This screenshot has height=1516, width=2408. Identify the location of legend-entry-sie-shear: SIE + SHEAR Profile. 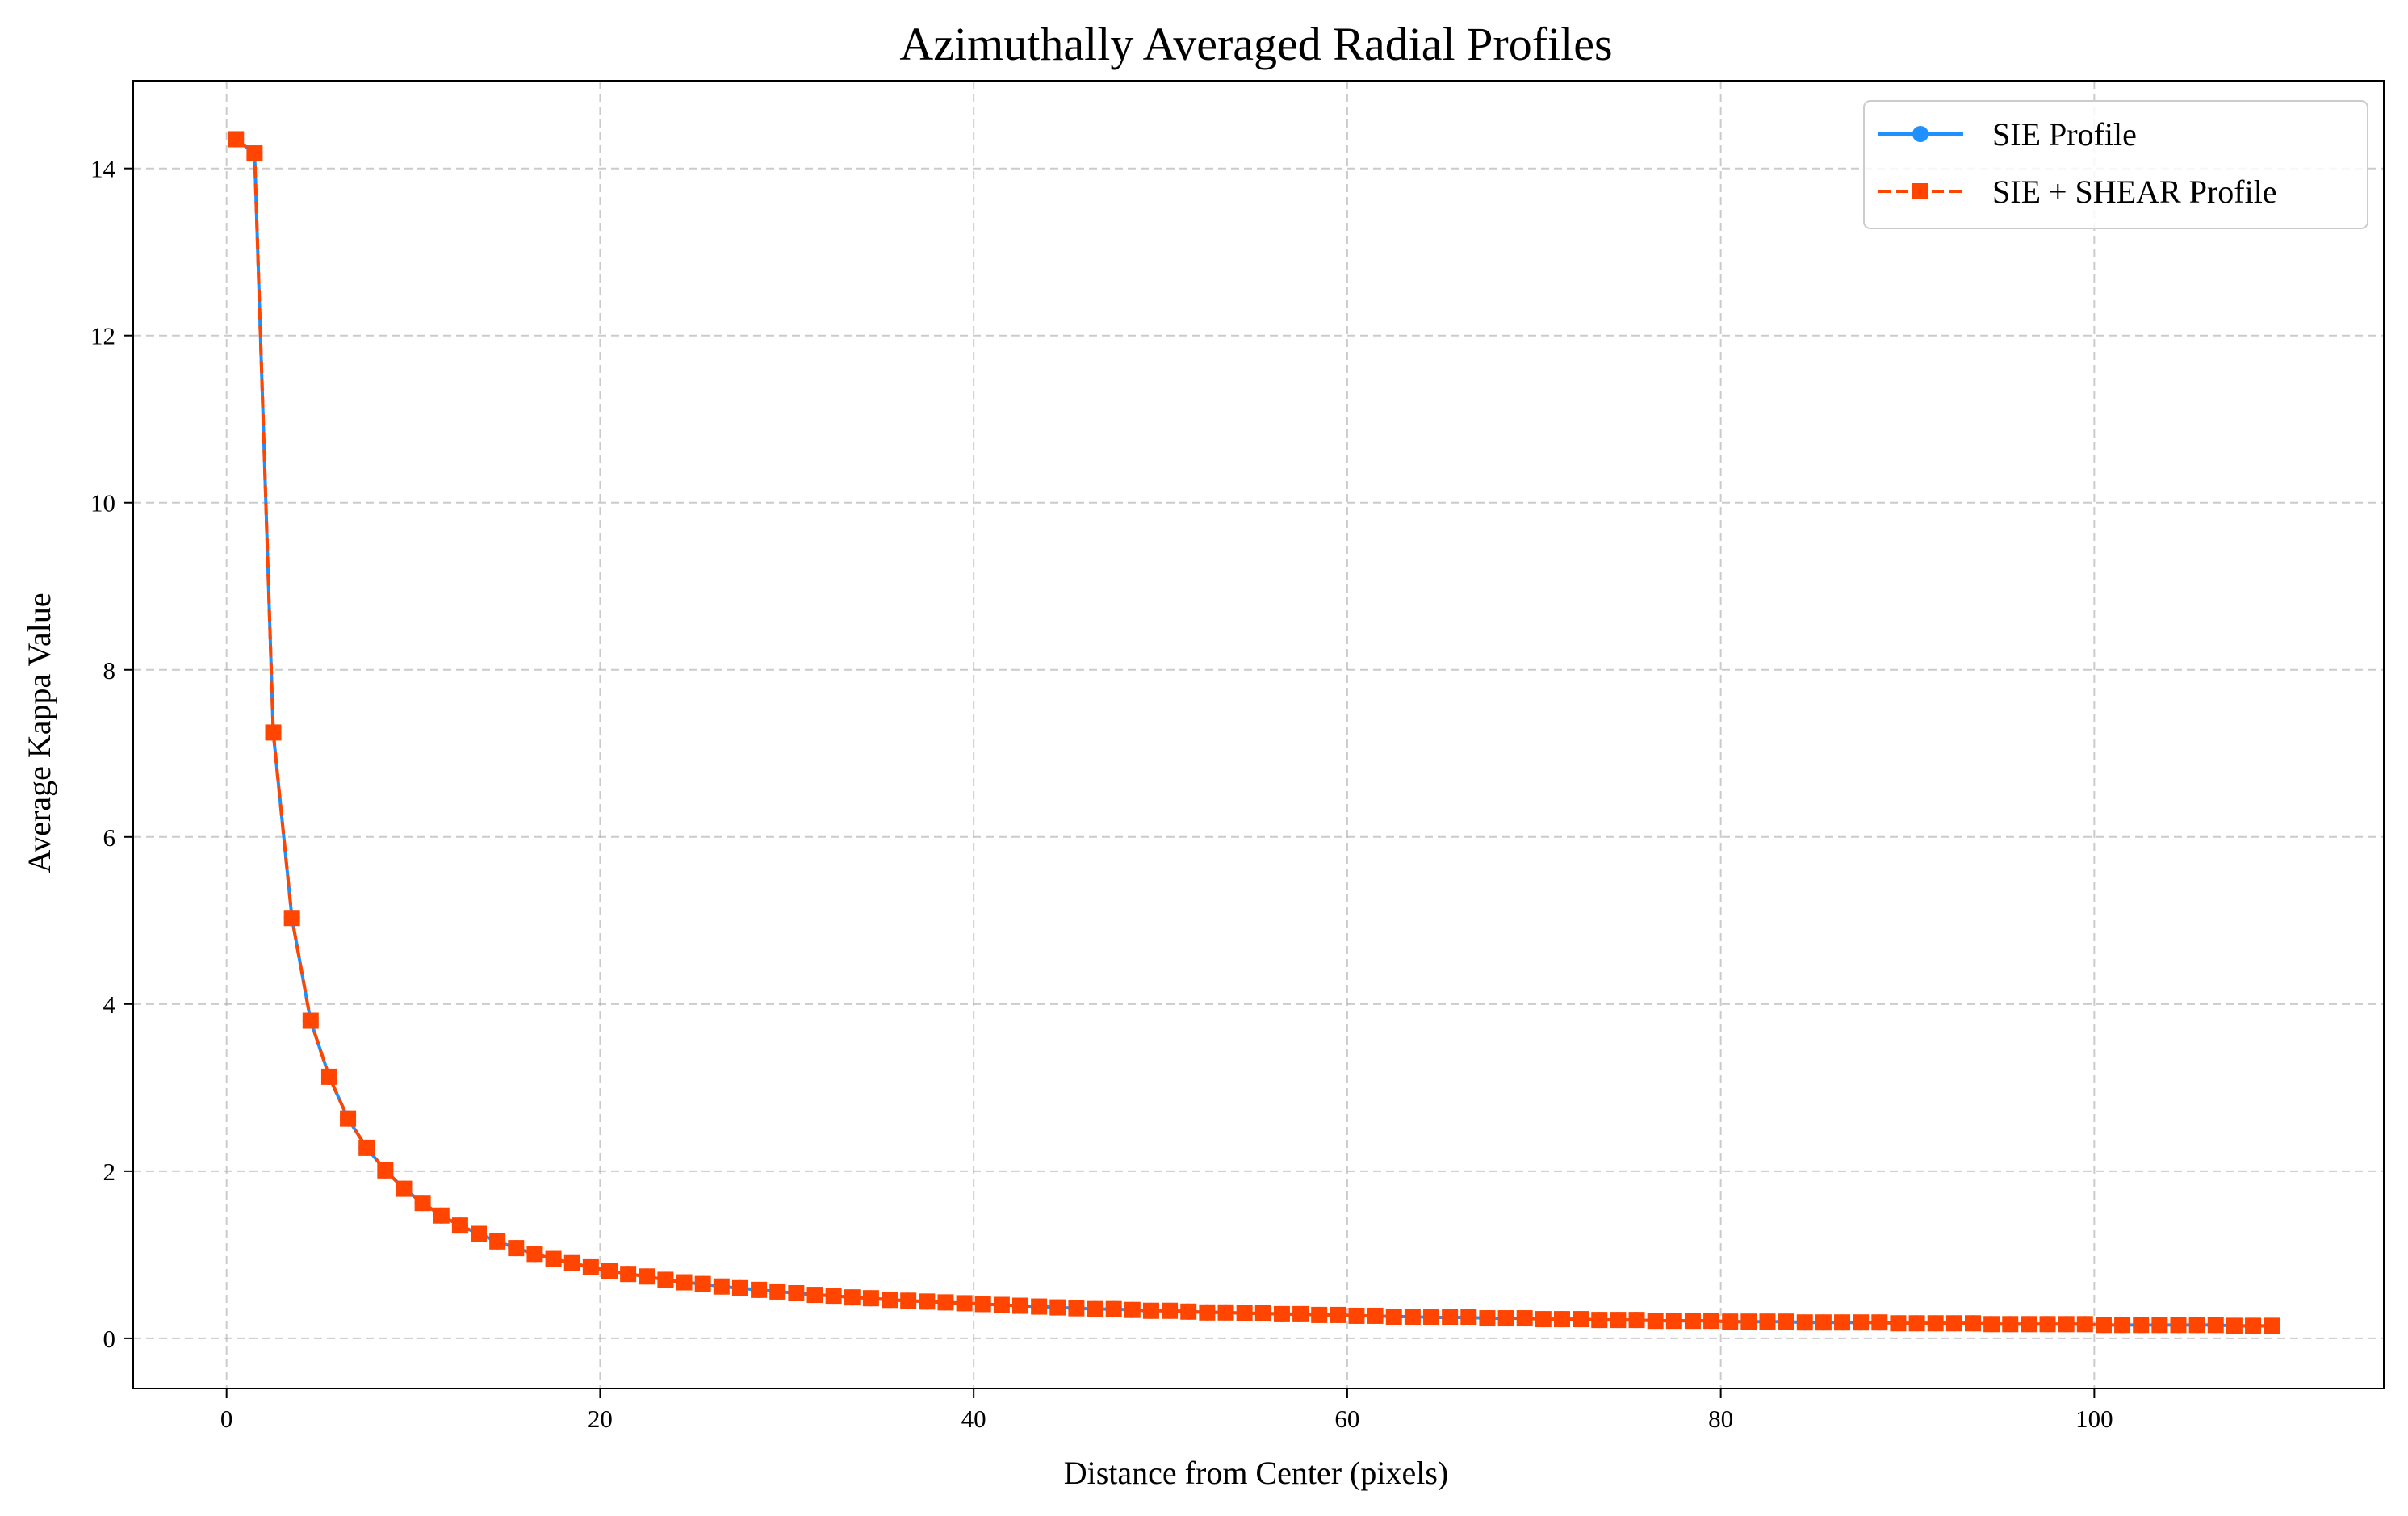
(2077, 192).